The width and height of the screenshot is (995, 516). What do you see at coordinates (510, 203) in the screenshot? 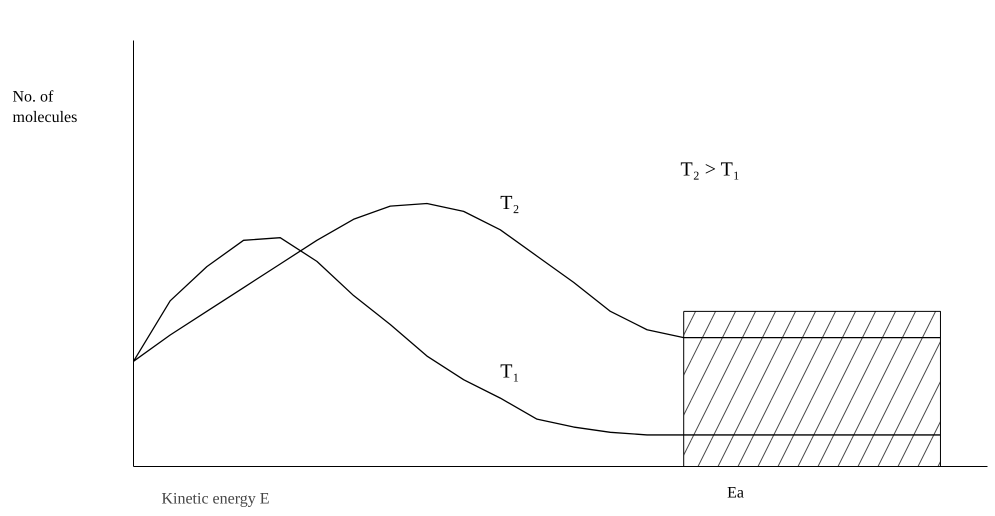
I see `series-label: T₂` at bounding box center [510, 203].